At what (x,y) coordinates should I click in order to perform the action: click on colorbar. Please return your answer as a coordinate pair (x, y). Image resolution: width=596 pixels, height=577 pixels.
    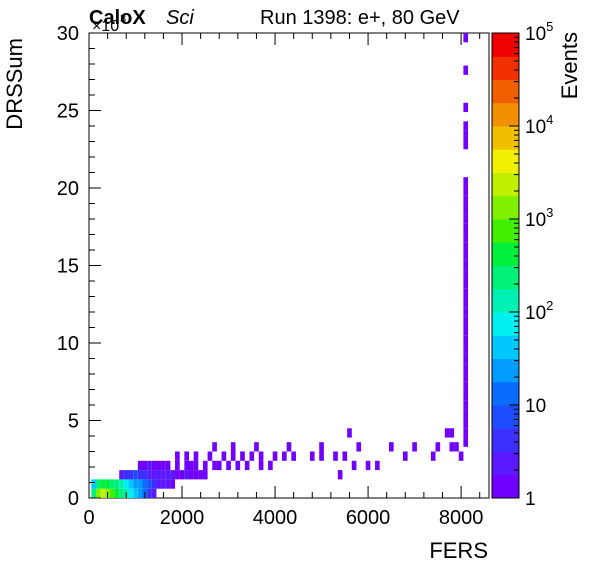
    Looking at the image, I should click on (505, 265).